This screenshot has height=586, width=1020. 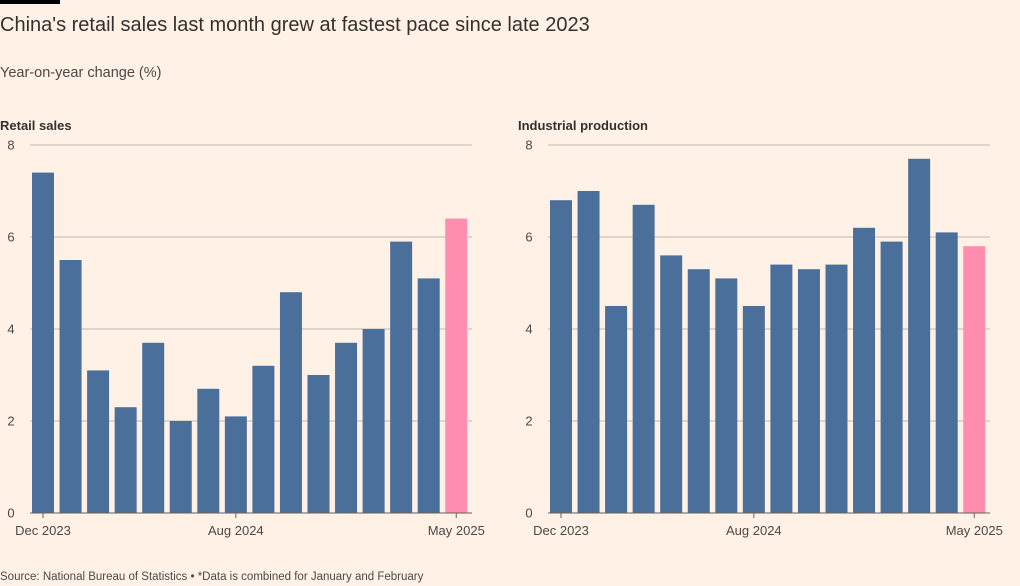 What do you see at coordinates (891, 377) in the screenshot?
I see `bar: Feb 2025*: 5.9` at bounding box center [891, 377].